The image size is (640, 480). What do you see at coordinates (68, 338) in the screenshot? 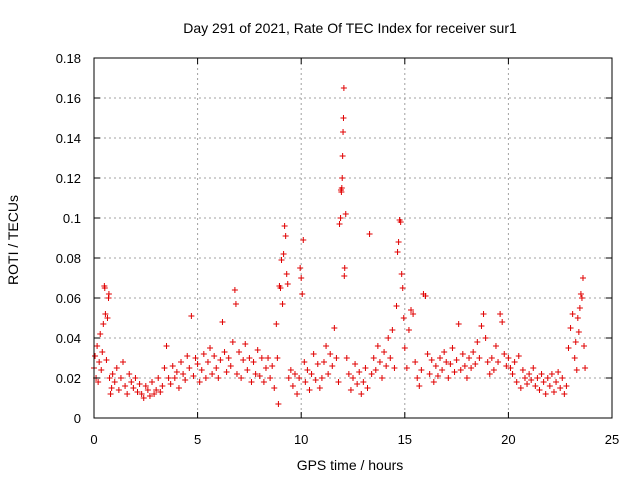
I see `y-tick-label: 0.04` at bounding box center [68, 338].